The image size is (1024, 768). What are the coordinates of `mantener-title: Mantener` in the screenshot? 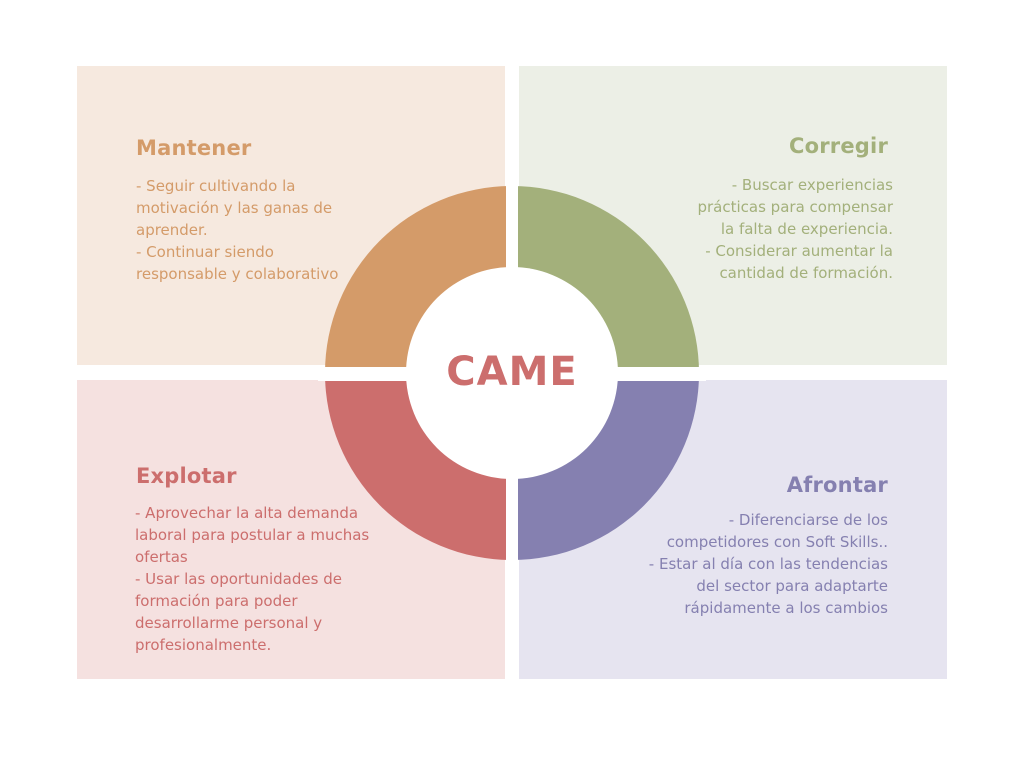 It's located at (194, 148).